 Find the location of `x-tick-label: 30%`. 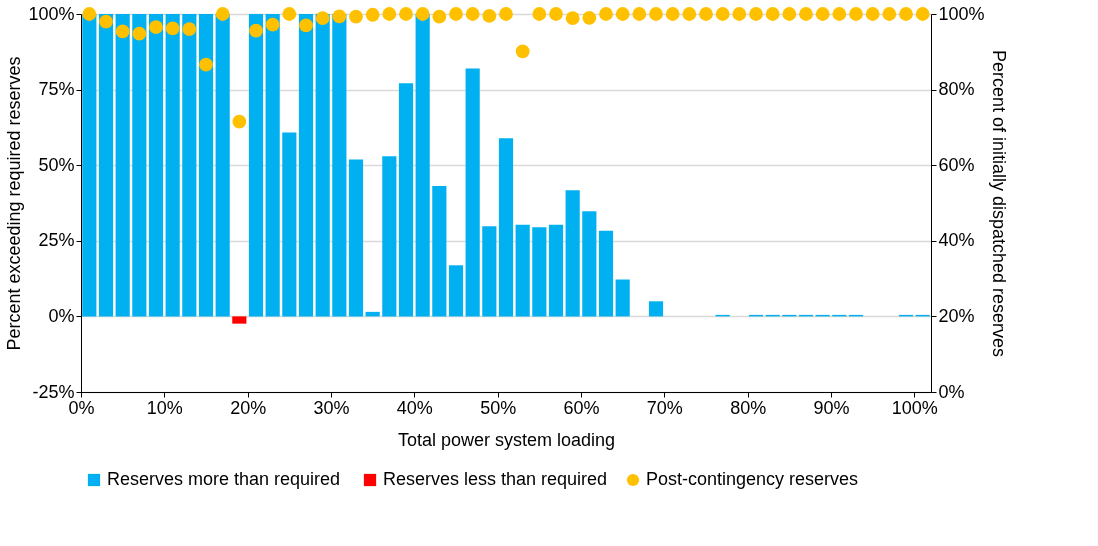

x-tick-label: 30% is located at coordinates (331, 407).